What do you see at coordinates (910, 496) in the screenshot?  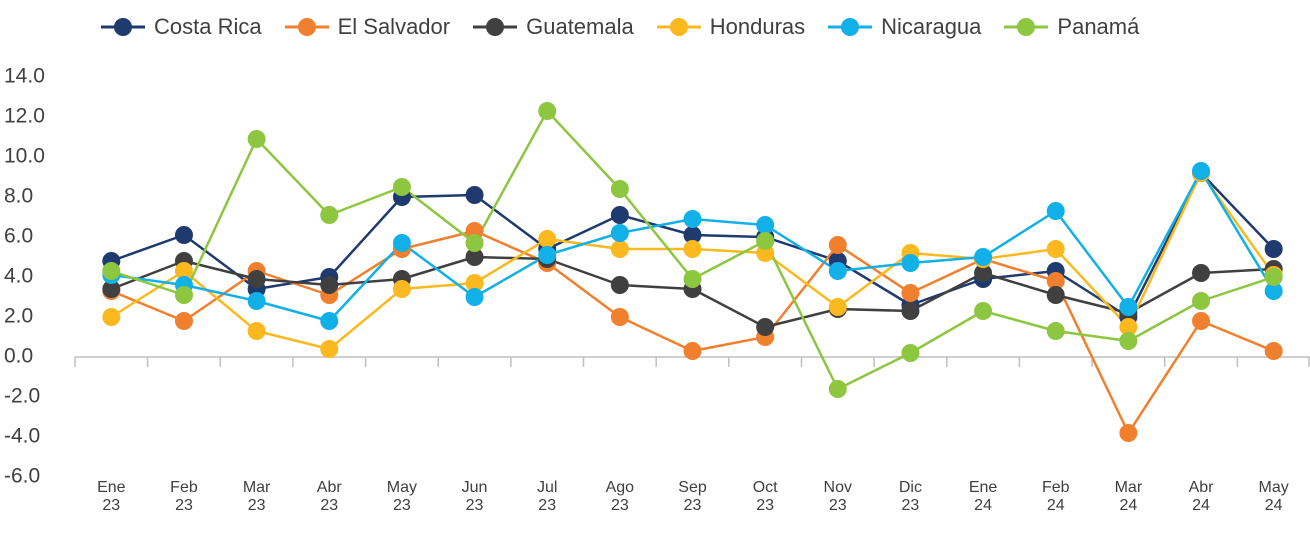 I see `x-tick-label: Dic 23` at bounding box center [910, 496].